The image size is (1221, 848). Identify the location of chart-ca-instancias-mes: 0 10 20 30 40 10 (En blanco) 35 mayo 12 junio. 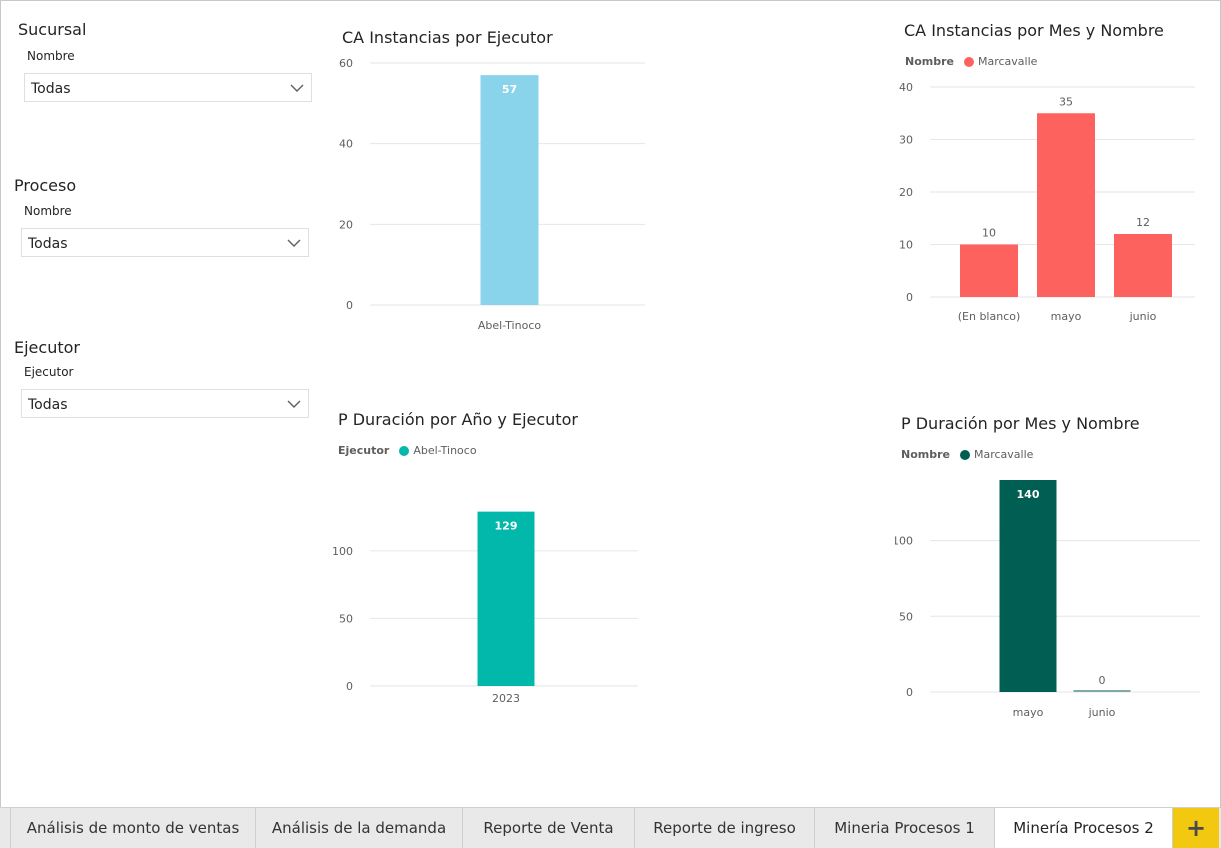
(1050, 205).